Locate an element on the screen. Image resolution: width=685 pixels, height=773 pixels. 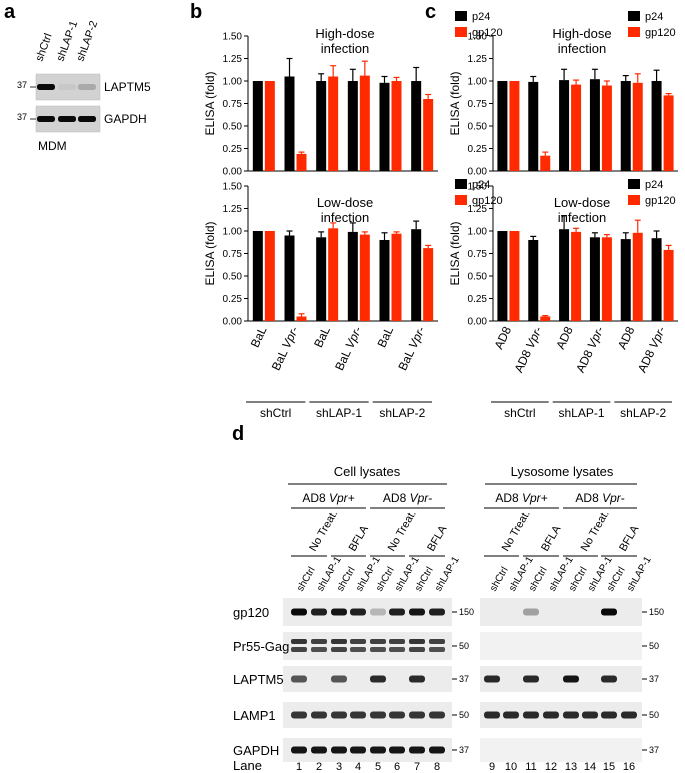
x-tick-label: BaL is located at coordinates (322, 337).